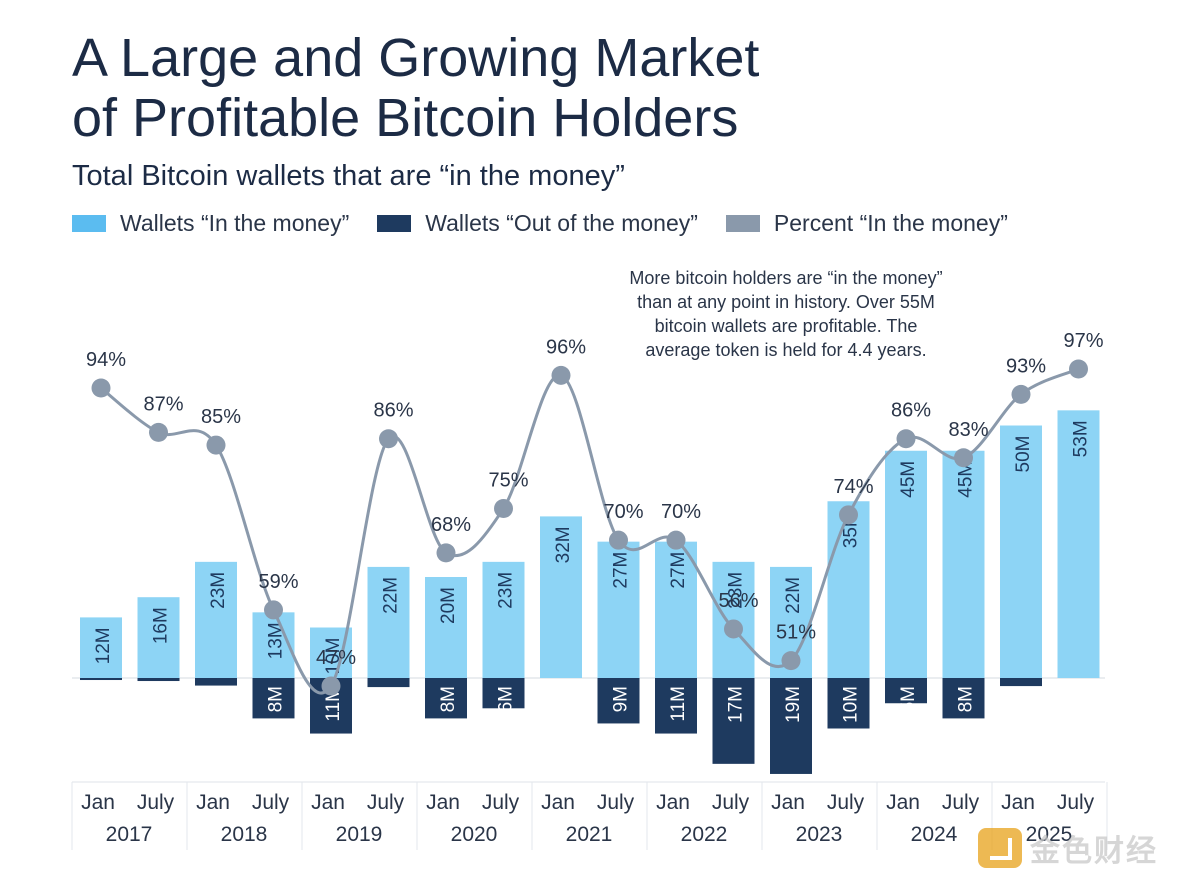  What do you see at coordinates (1049, 834) in the screenshot?
I see `x-year-label: 2025` at bounding box center [1049, 834].